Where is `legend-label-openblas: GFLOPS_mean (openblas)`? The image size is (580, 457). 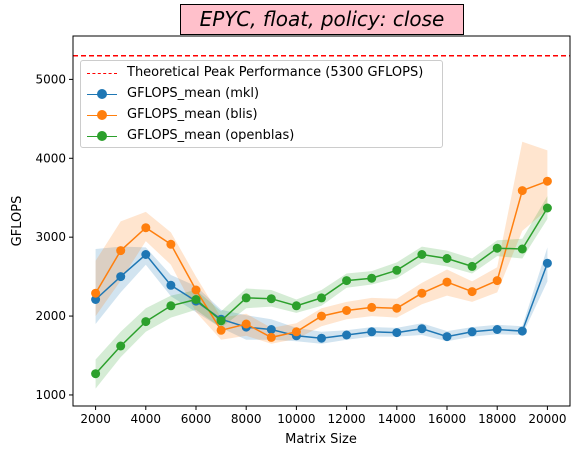
legend-label-openblas: GFLOPS_mean (openblas) is located at coordinates (211, 135).